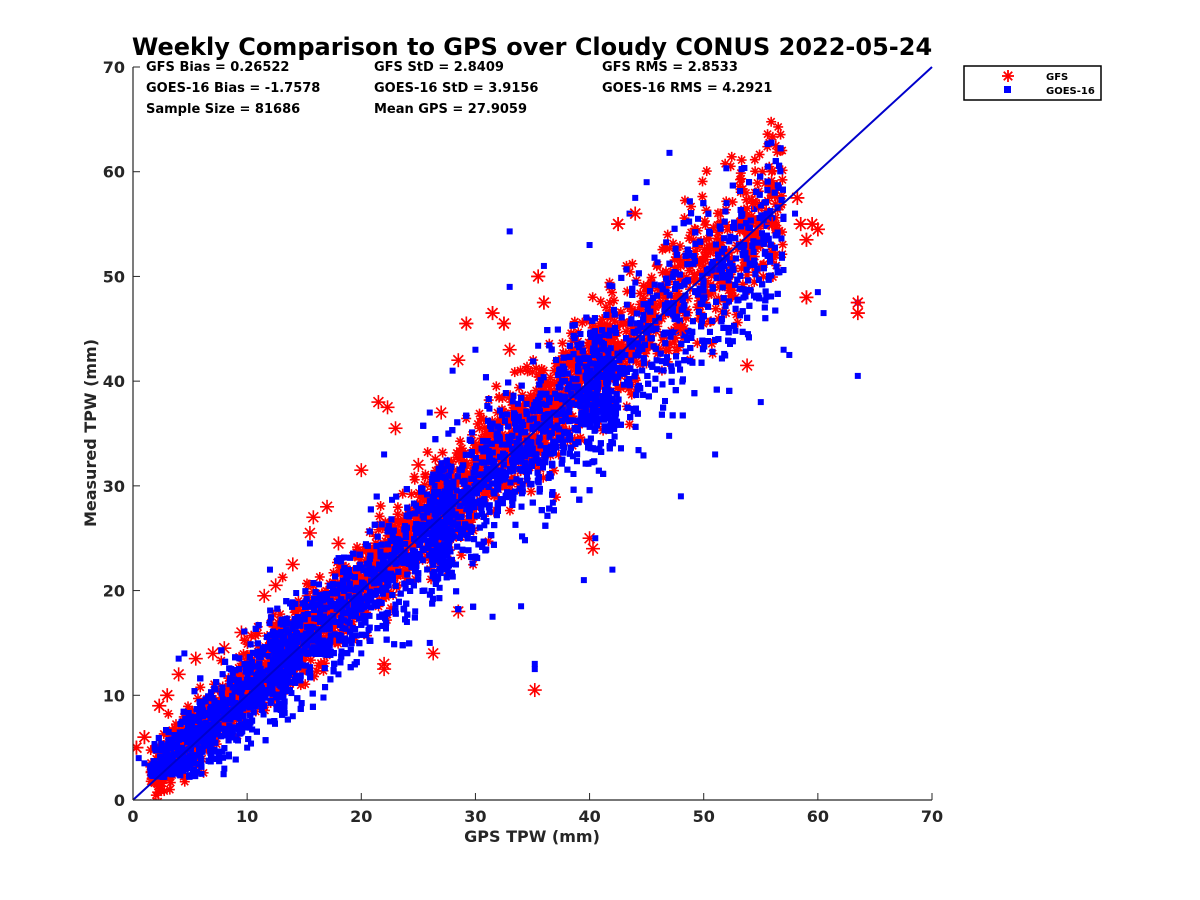  Describe the element at coordinates (687, 88) in the screenshot. I see `stat-label: GOES-16 RMS = 4.2921` at that location.